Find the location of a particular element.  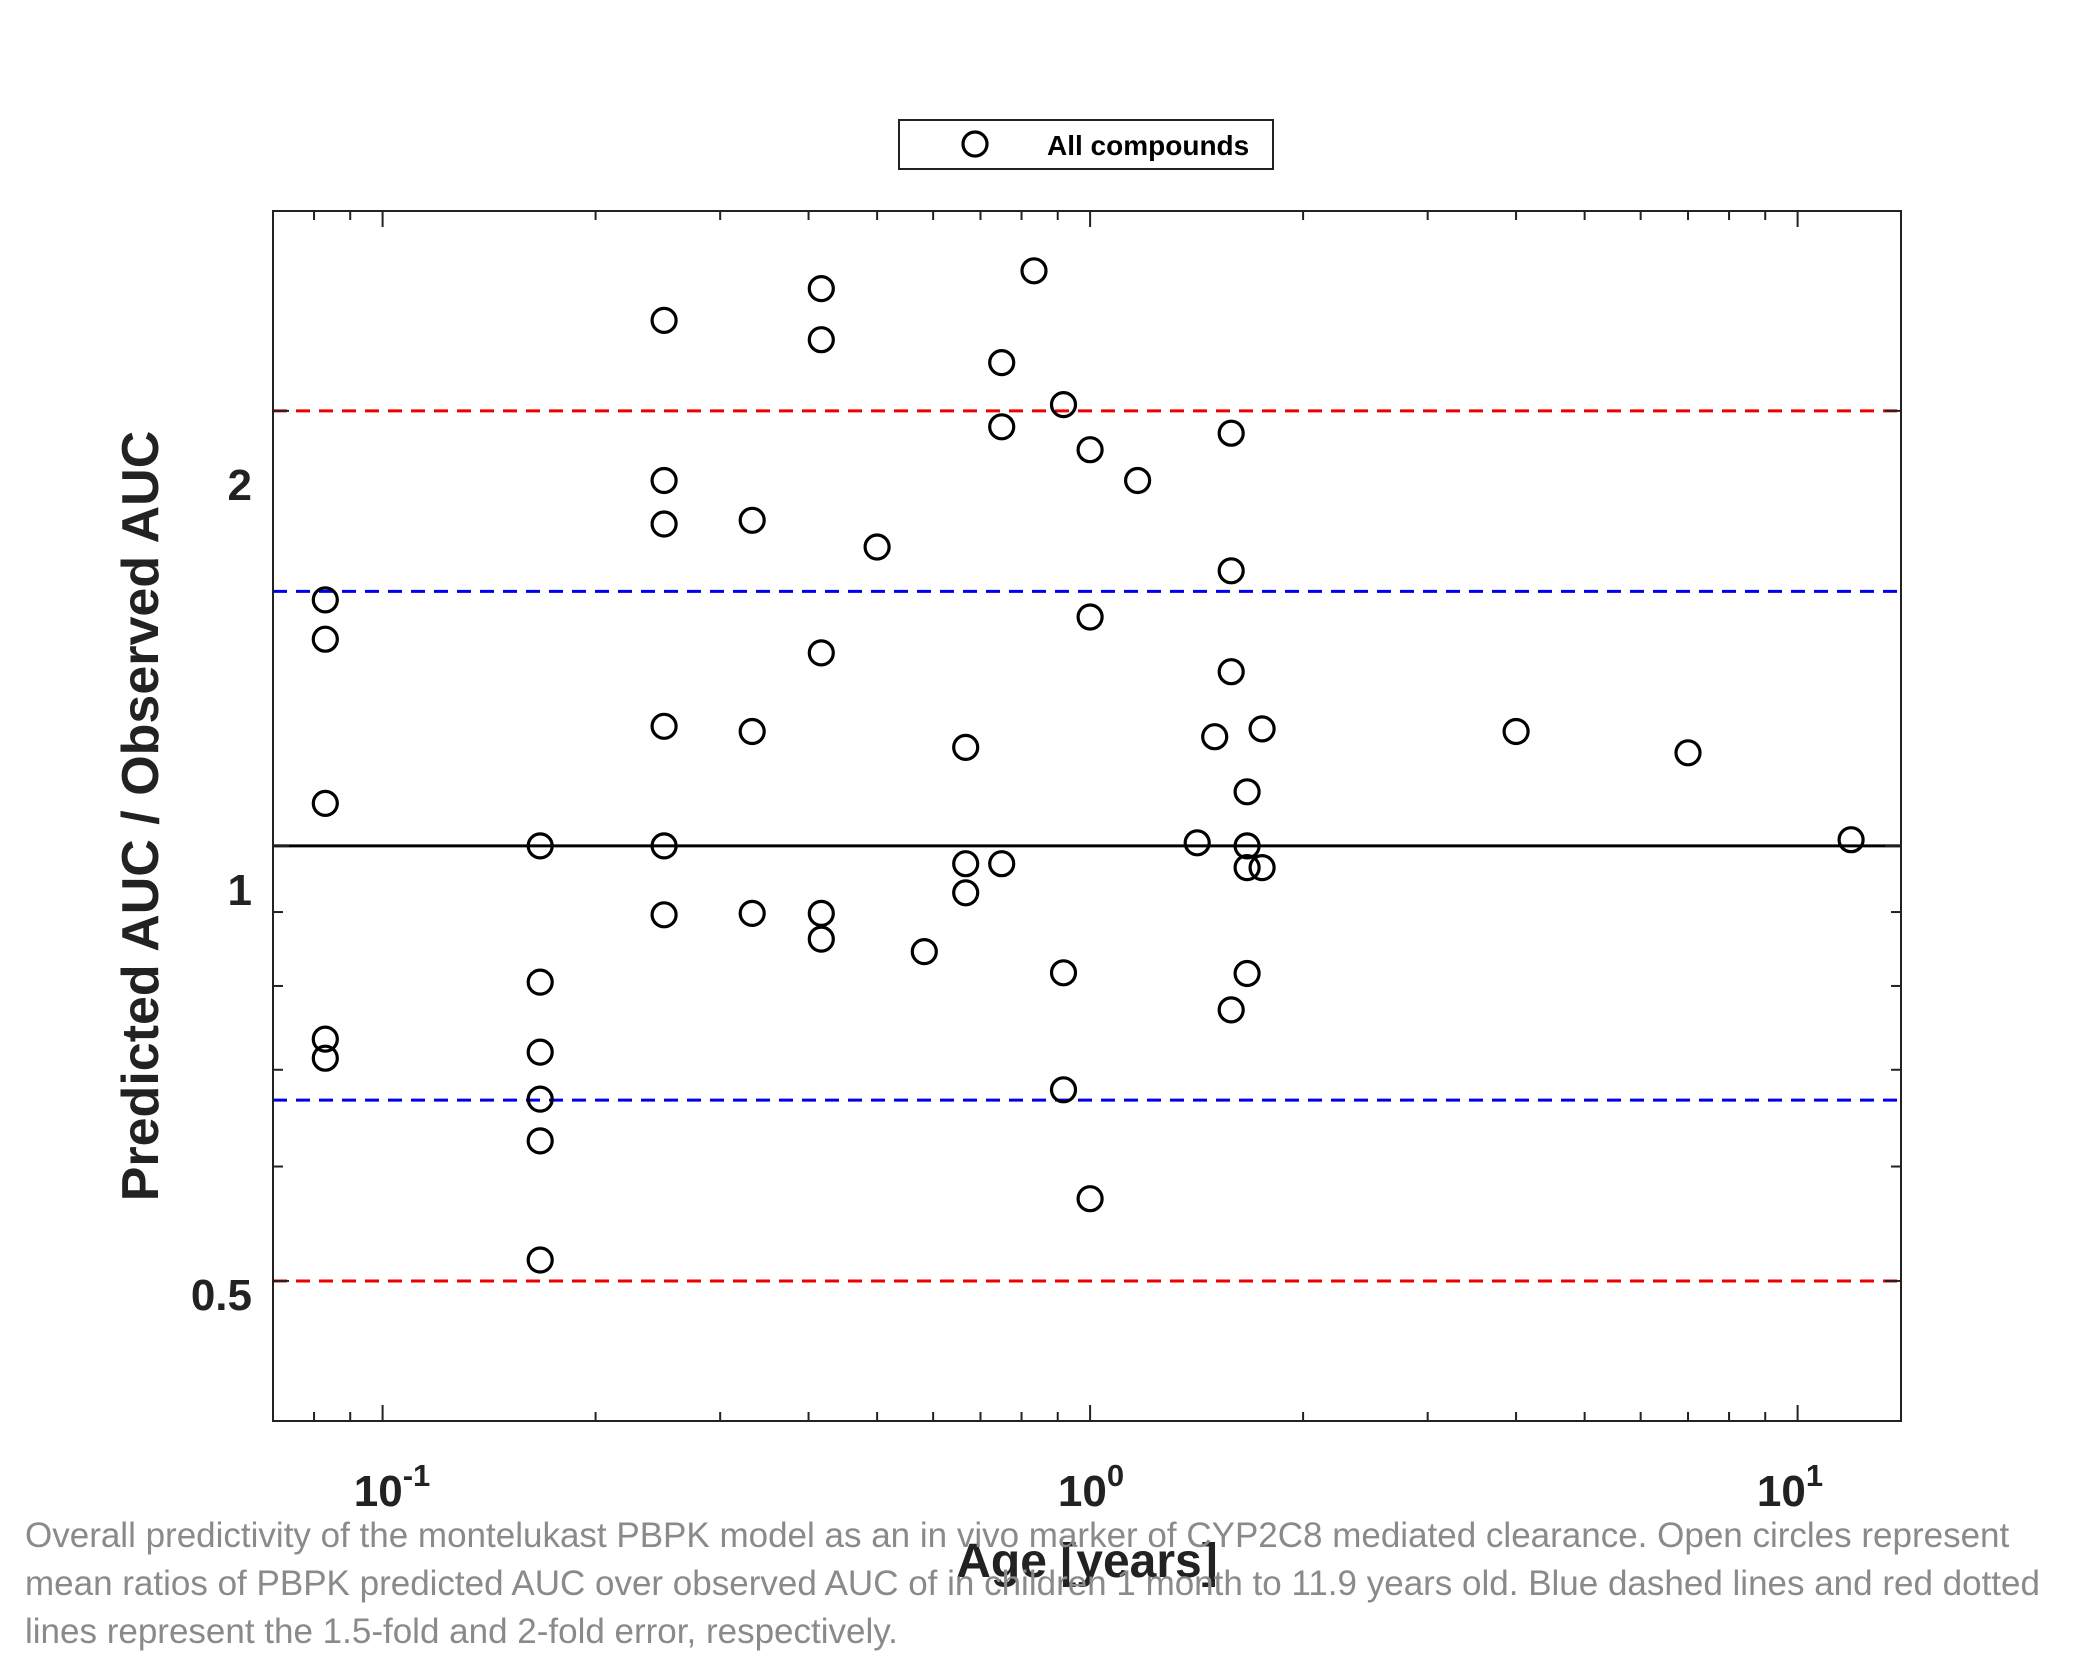

y-tick-label: 1 is located at coordinates (240, 890).